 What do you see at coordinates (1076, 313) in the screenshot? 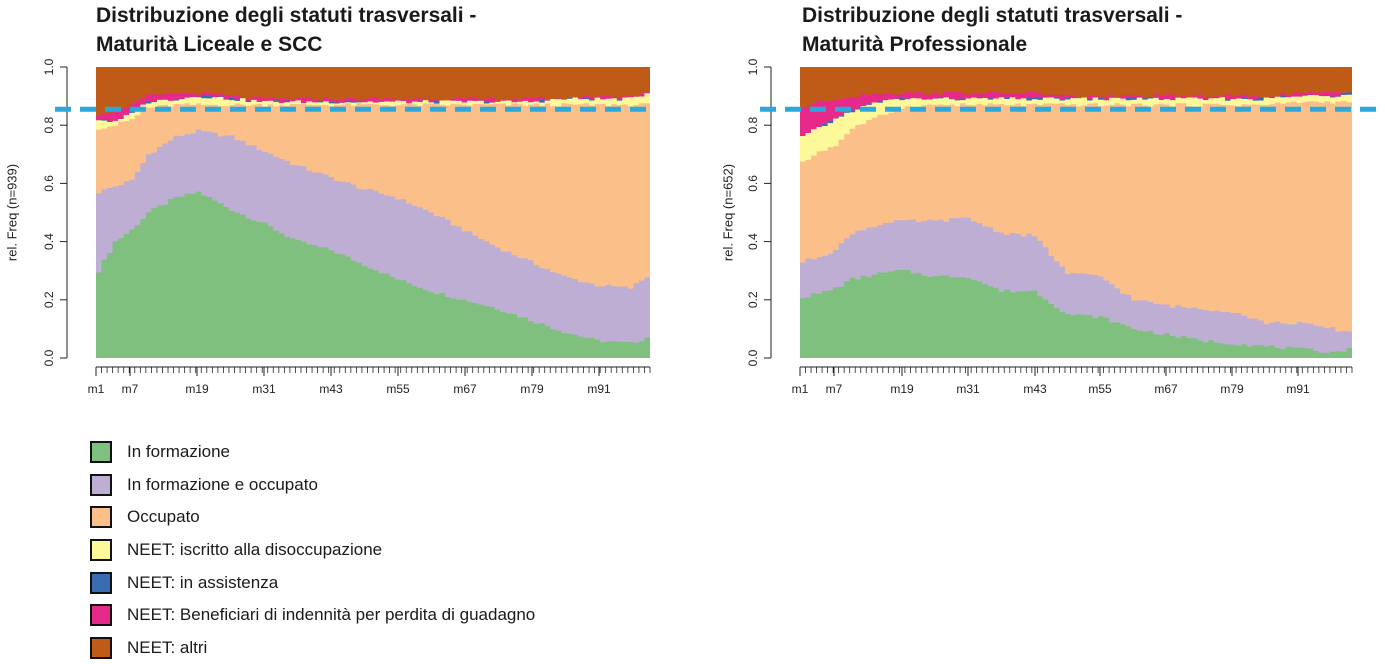
I see `area-professionale-in-formazione` at bounding box center [1076, 313].